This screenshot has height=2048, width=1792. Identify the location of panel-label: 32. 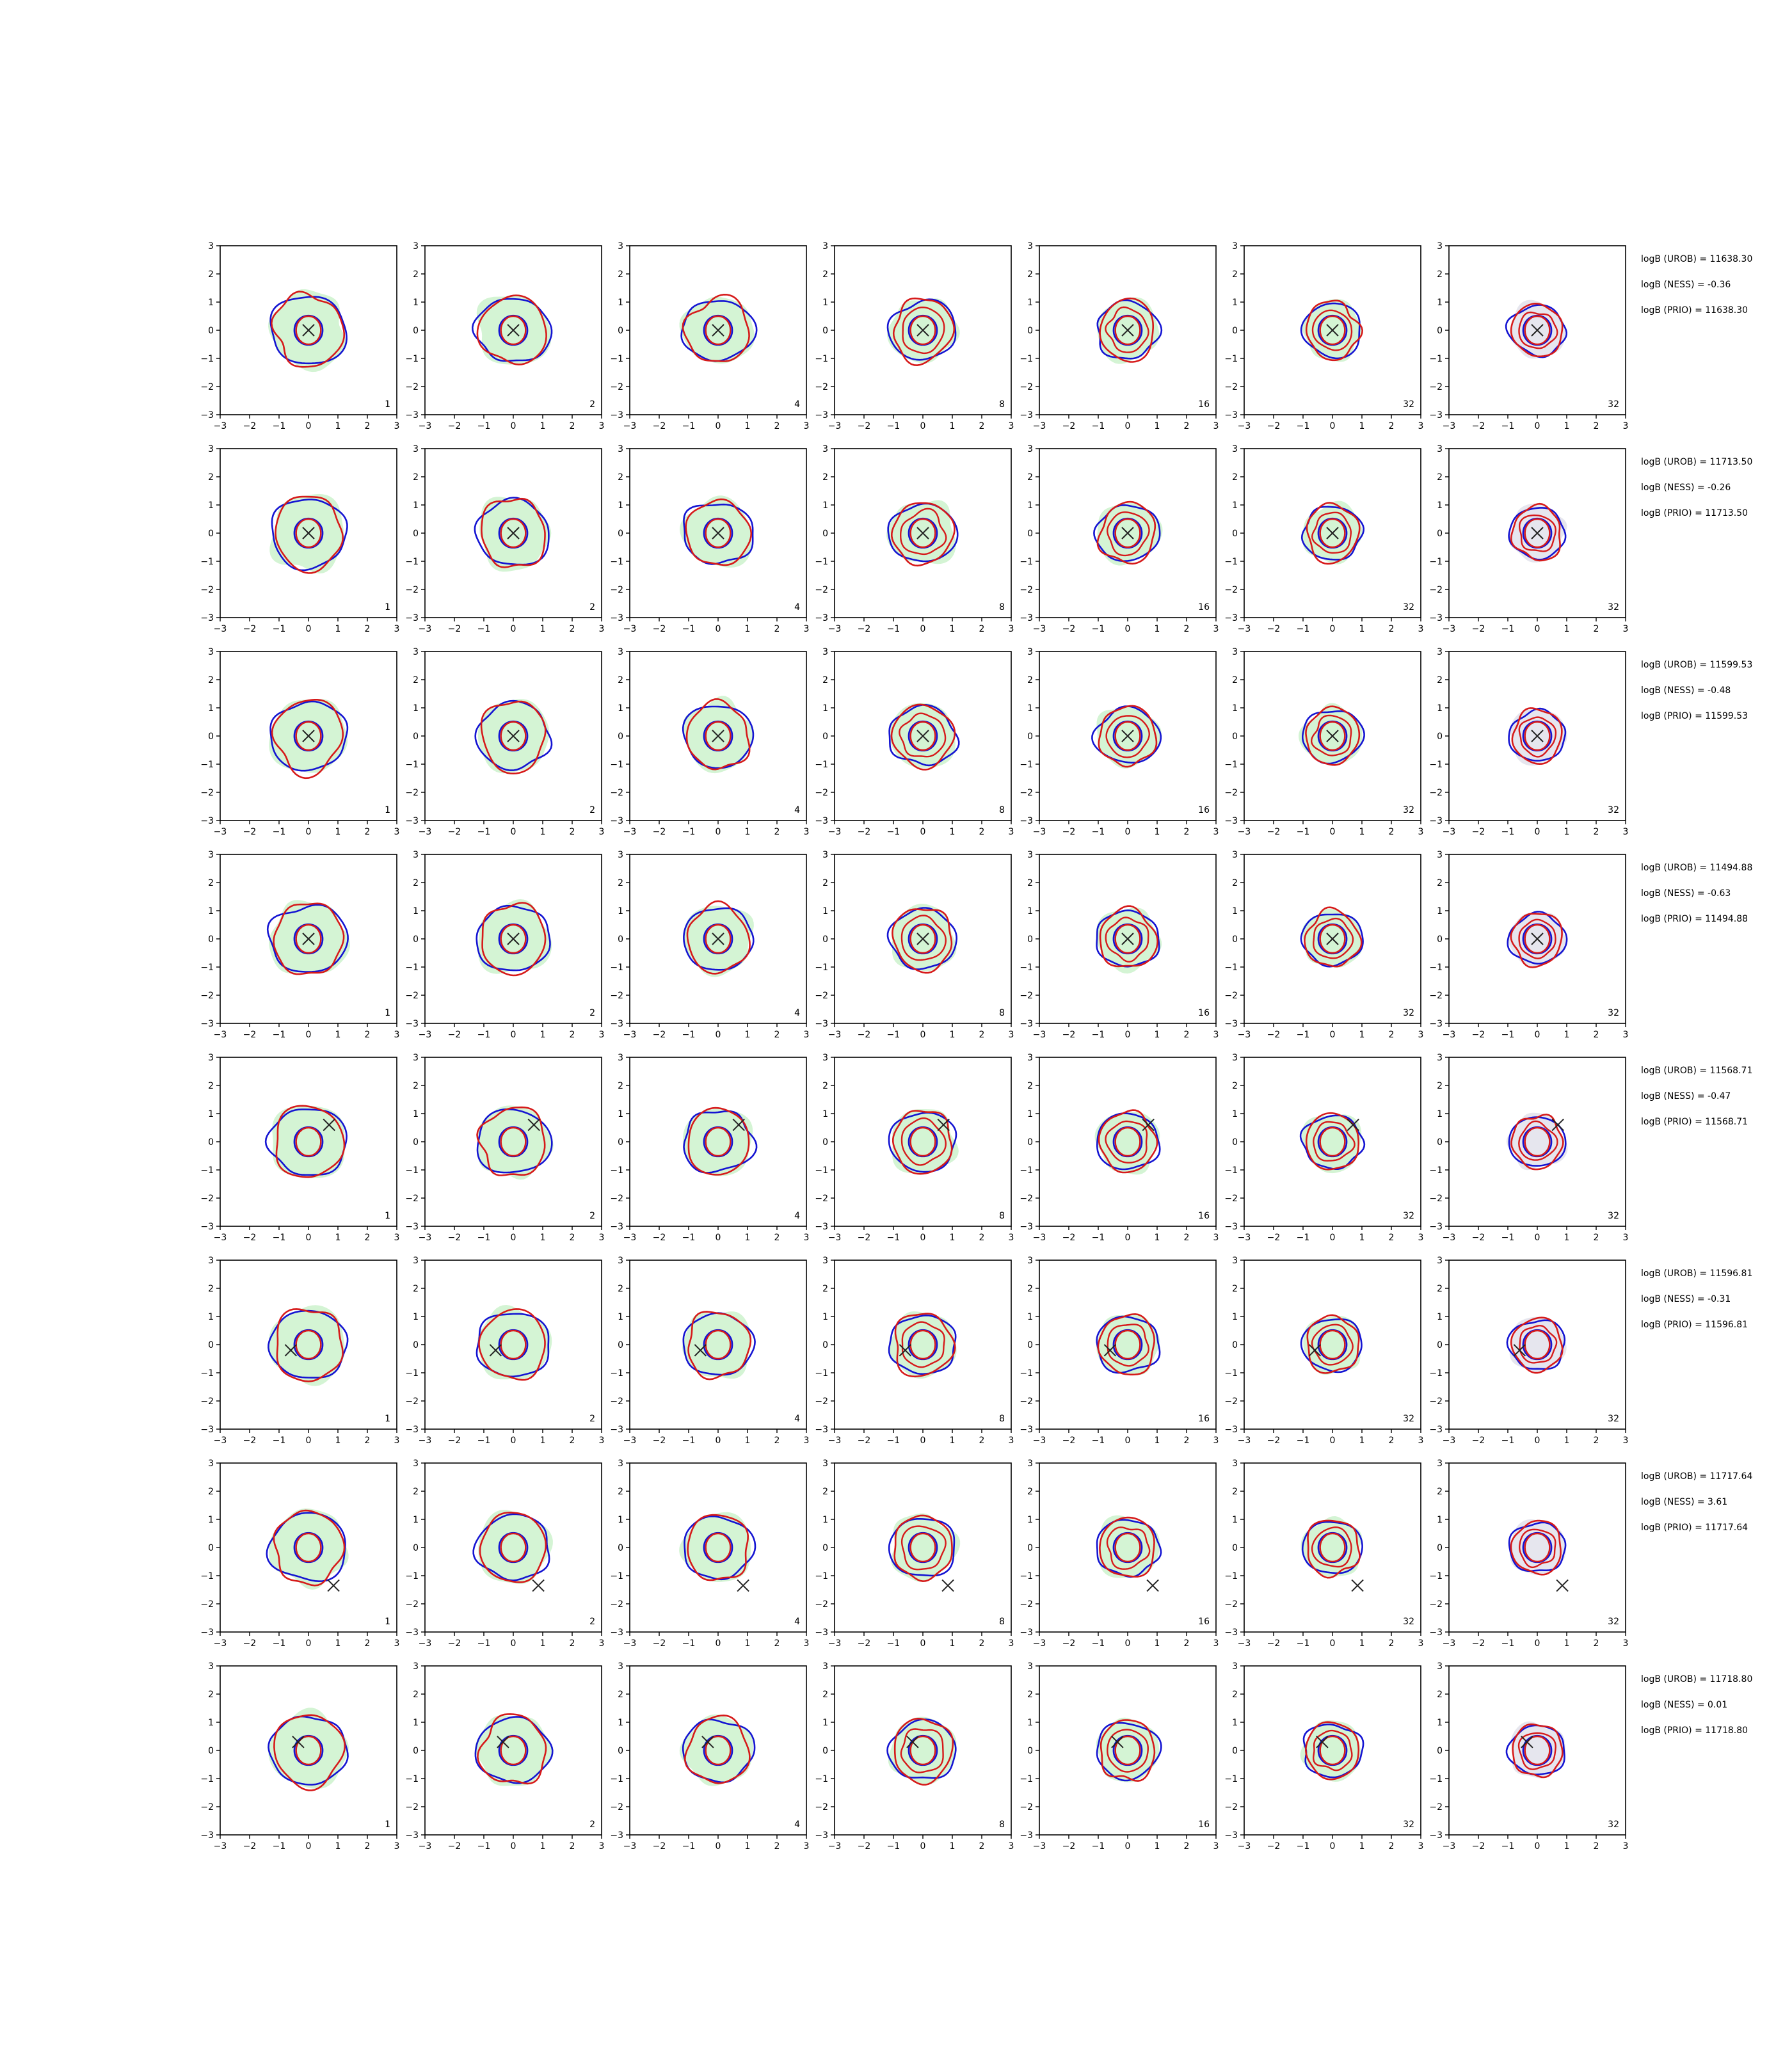
(1613, 1013).